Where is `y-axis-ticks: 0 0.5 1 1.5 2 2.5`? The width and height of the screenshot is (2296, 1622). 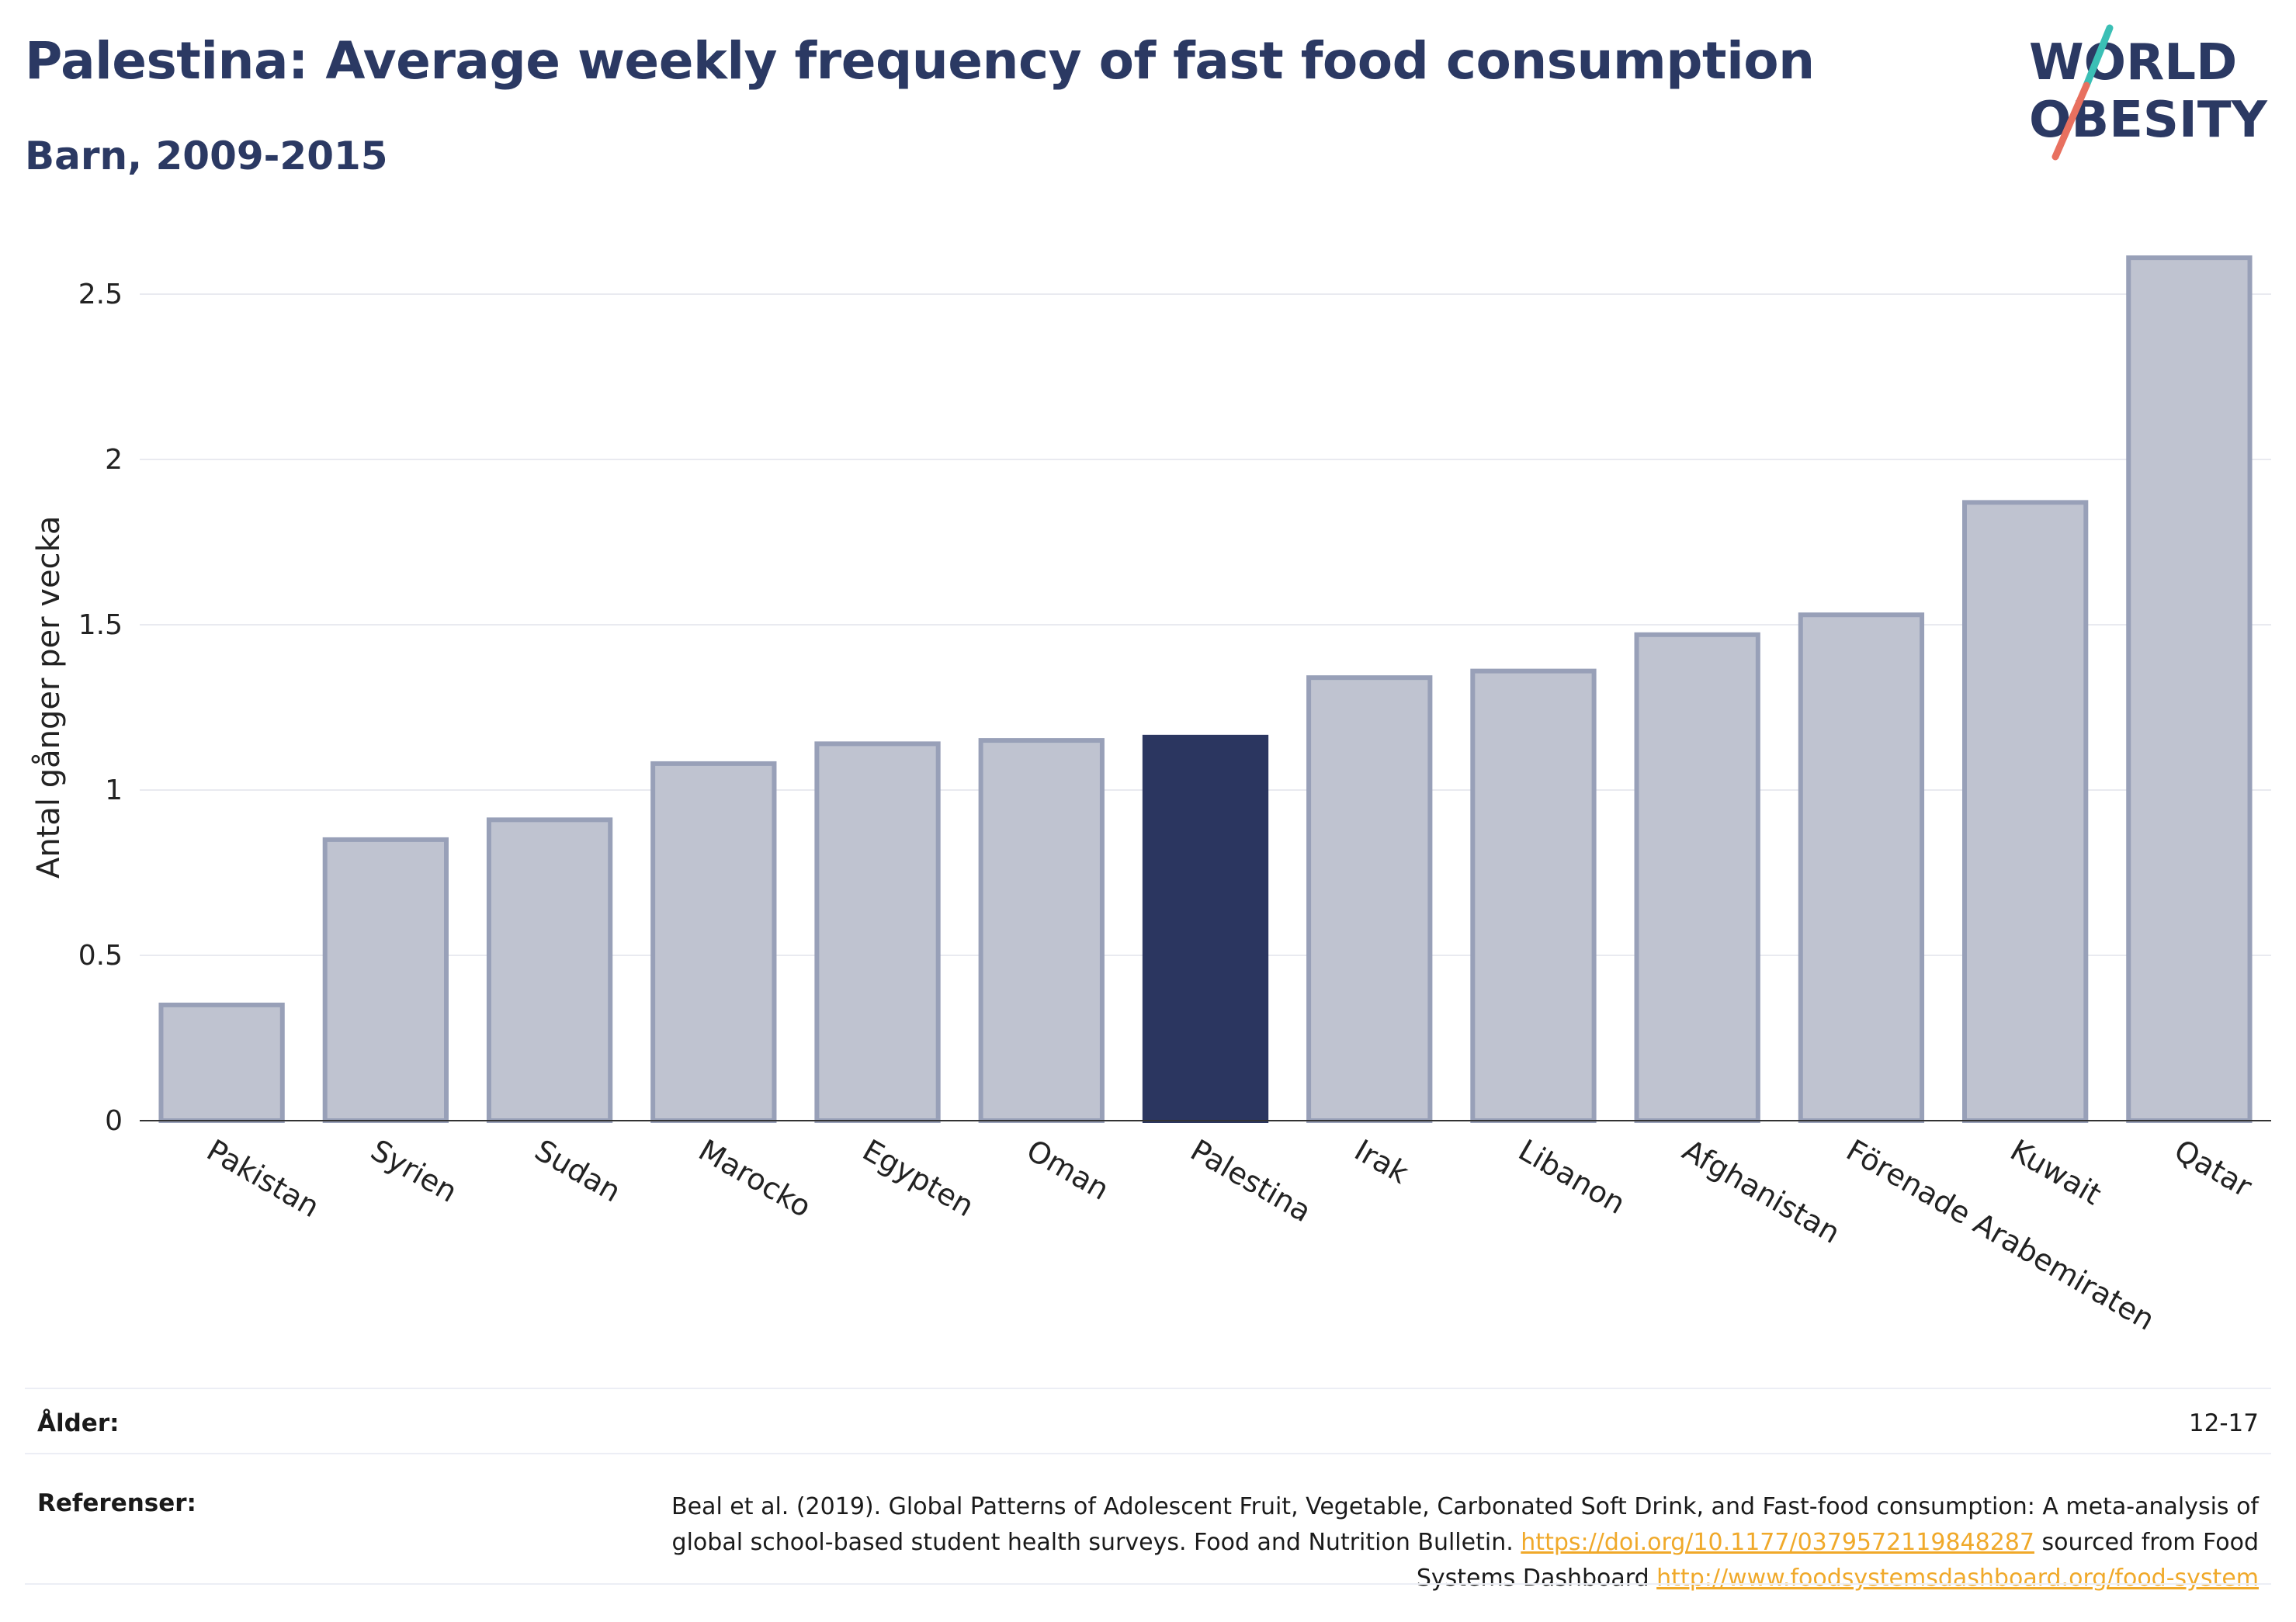 y-axis-ticks: 0 0.5 1 1.5 2 2.5 is located at coordinates (100, 708).